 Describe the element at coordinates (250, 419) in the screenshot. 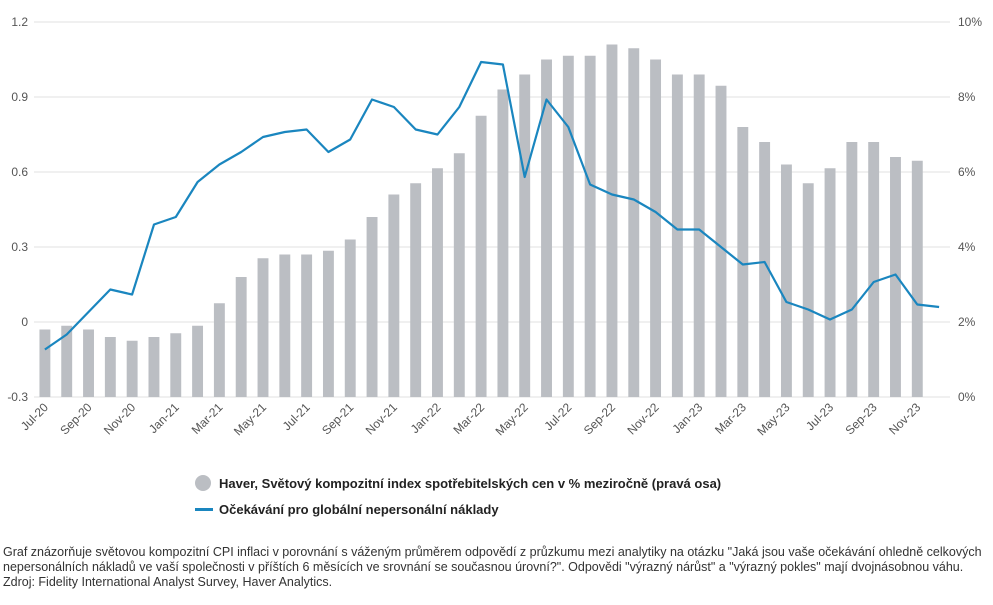

I see `x-axis-tick-label: May-21` at that location.